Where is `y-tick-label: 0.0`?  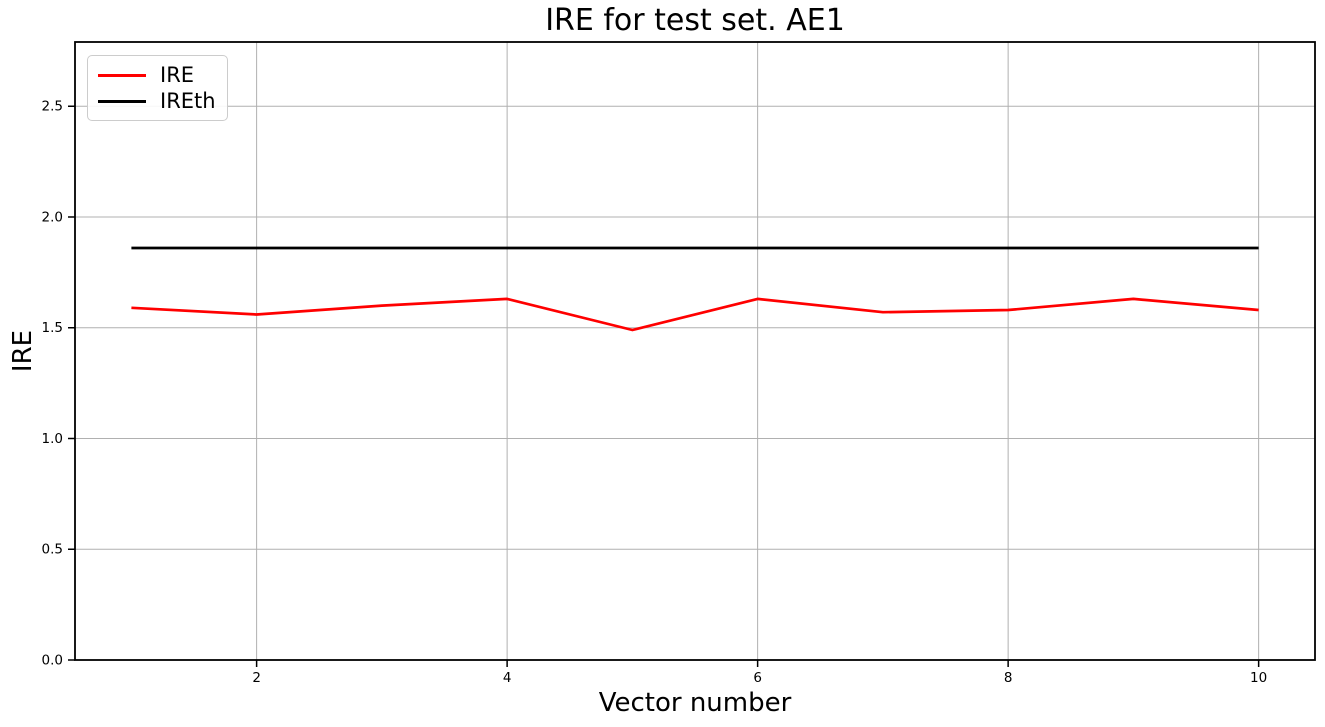 y-tick-label: 0.0 is located at coordinates (52, 661).